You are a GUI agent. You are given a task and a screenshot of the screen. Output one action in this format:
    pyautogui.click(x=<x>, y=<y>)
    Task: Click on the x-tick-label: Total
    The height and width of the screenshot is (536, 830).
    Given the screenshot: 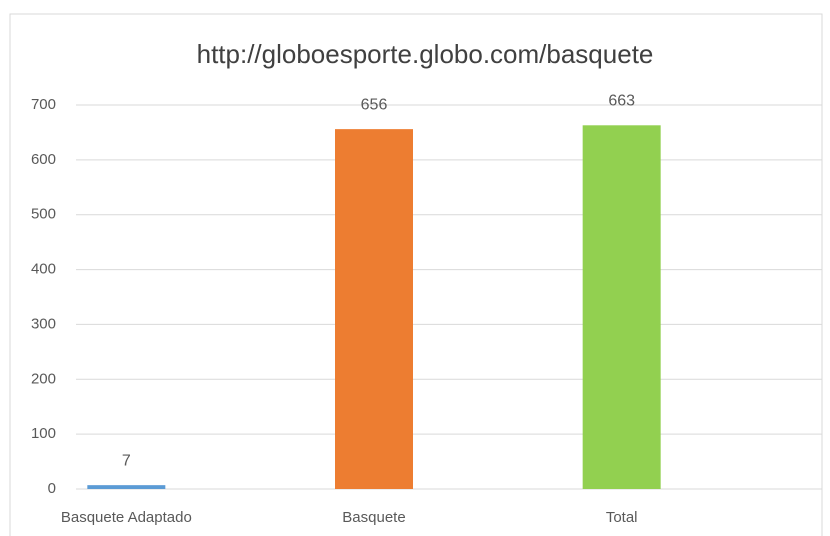 What is the action you would take?
    pyautogui.click(x=622, y=517)
    